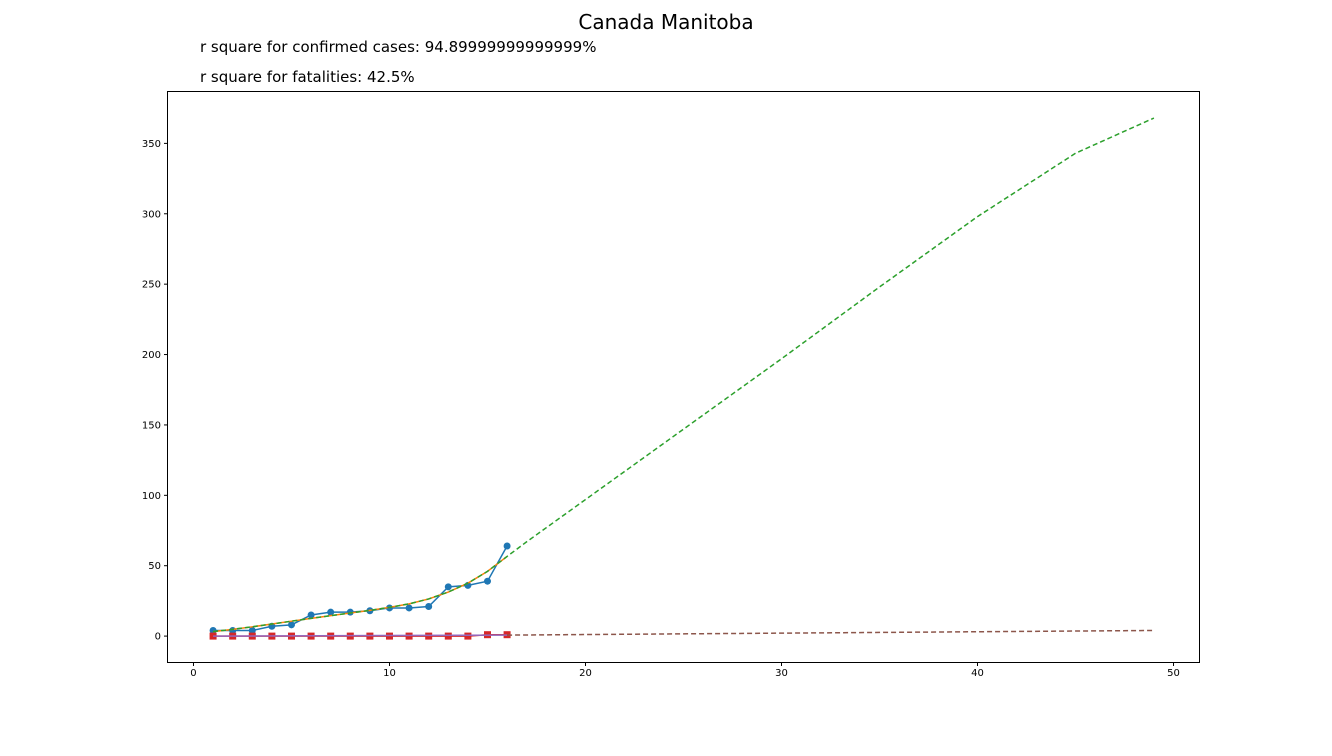 The image size is (1332, 756). What do you see at coordinates (151, 144) in the screenshot?
I see `y-tick-label: 350` at bounding box center [151, 144].